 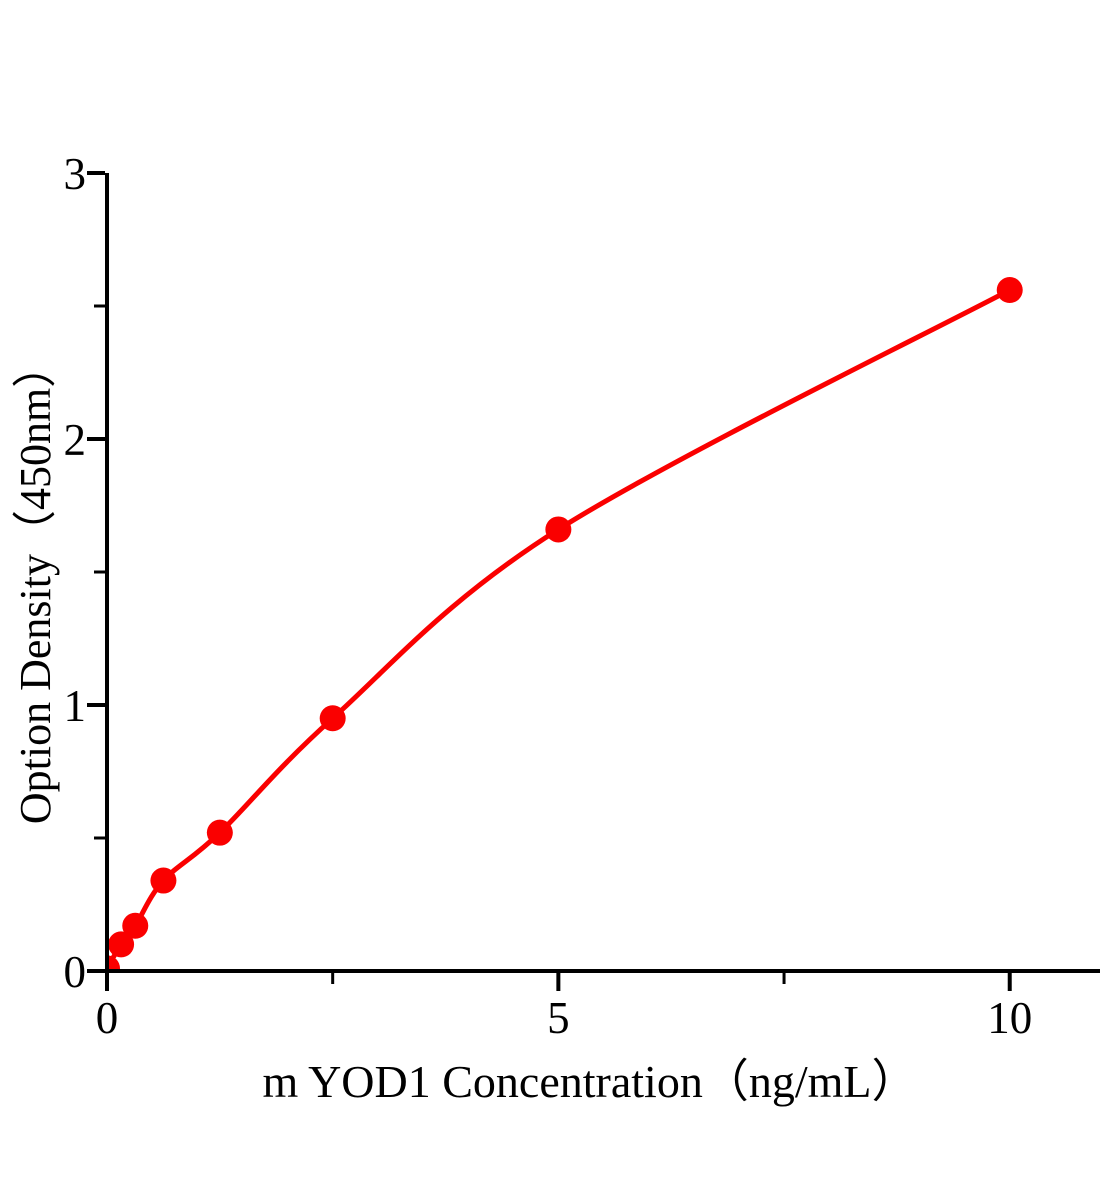 What do you see at coordinates (558, 1018) in the screenshot?
I see `x-tick-label: 5` at bounding box center [558, 1018].